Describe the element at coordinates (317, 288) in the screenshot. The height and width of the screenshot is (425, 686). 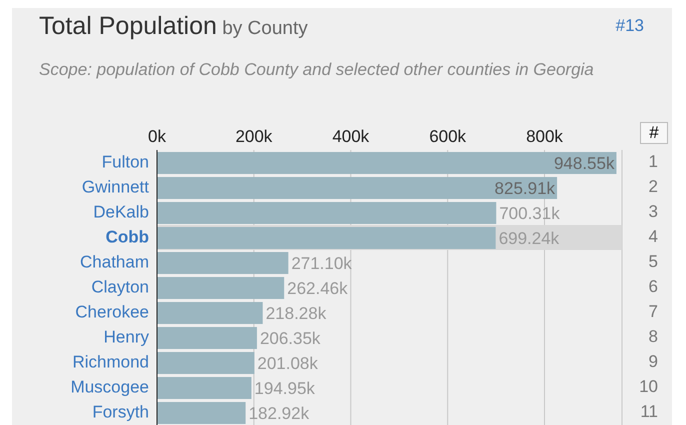
I see `data-label: 262.46k` at that location.